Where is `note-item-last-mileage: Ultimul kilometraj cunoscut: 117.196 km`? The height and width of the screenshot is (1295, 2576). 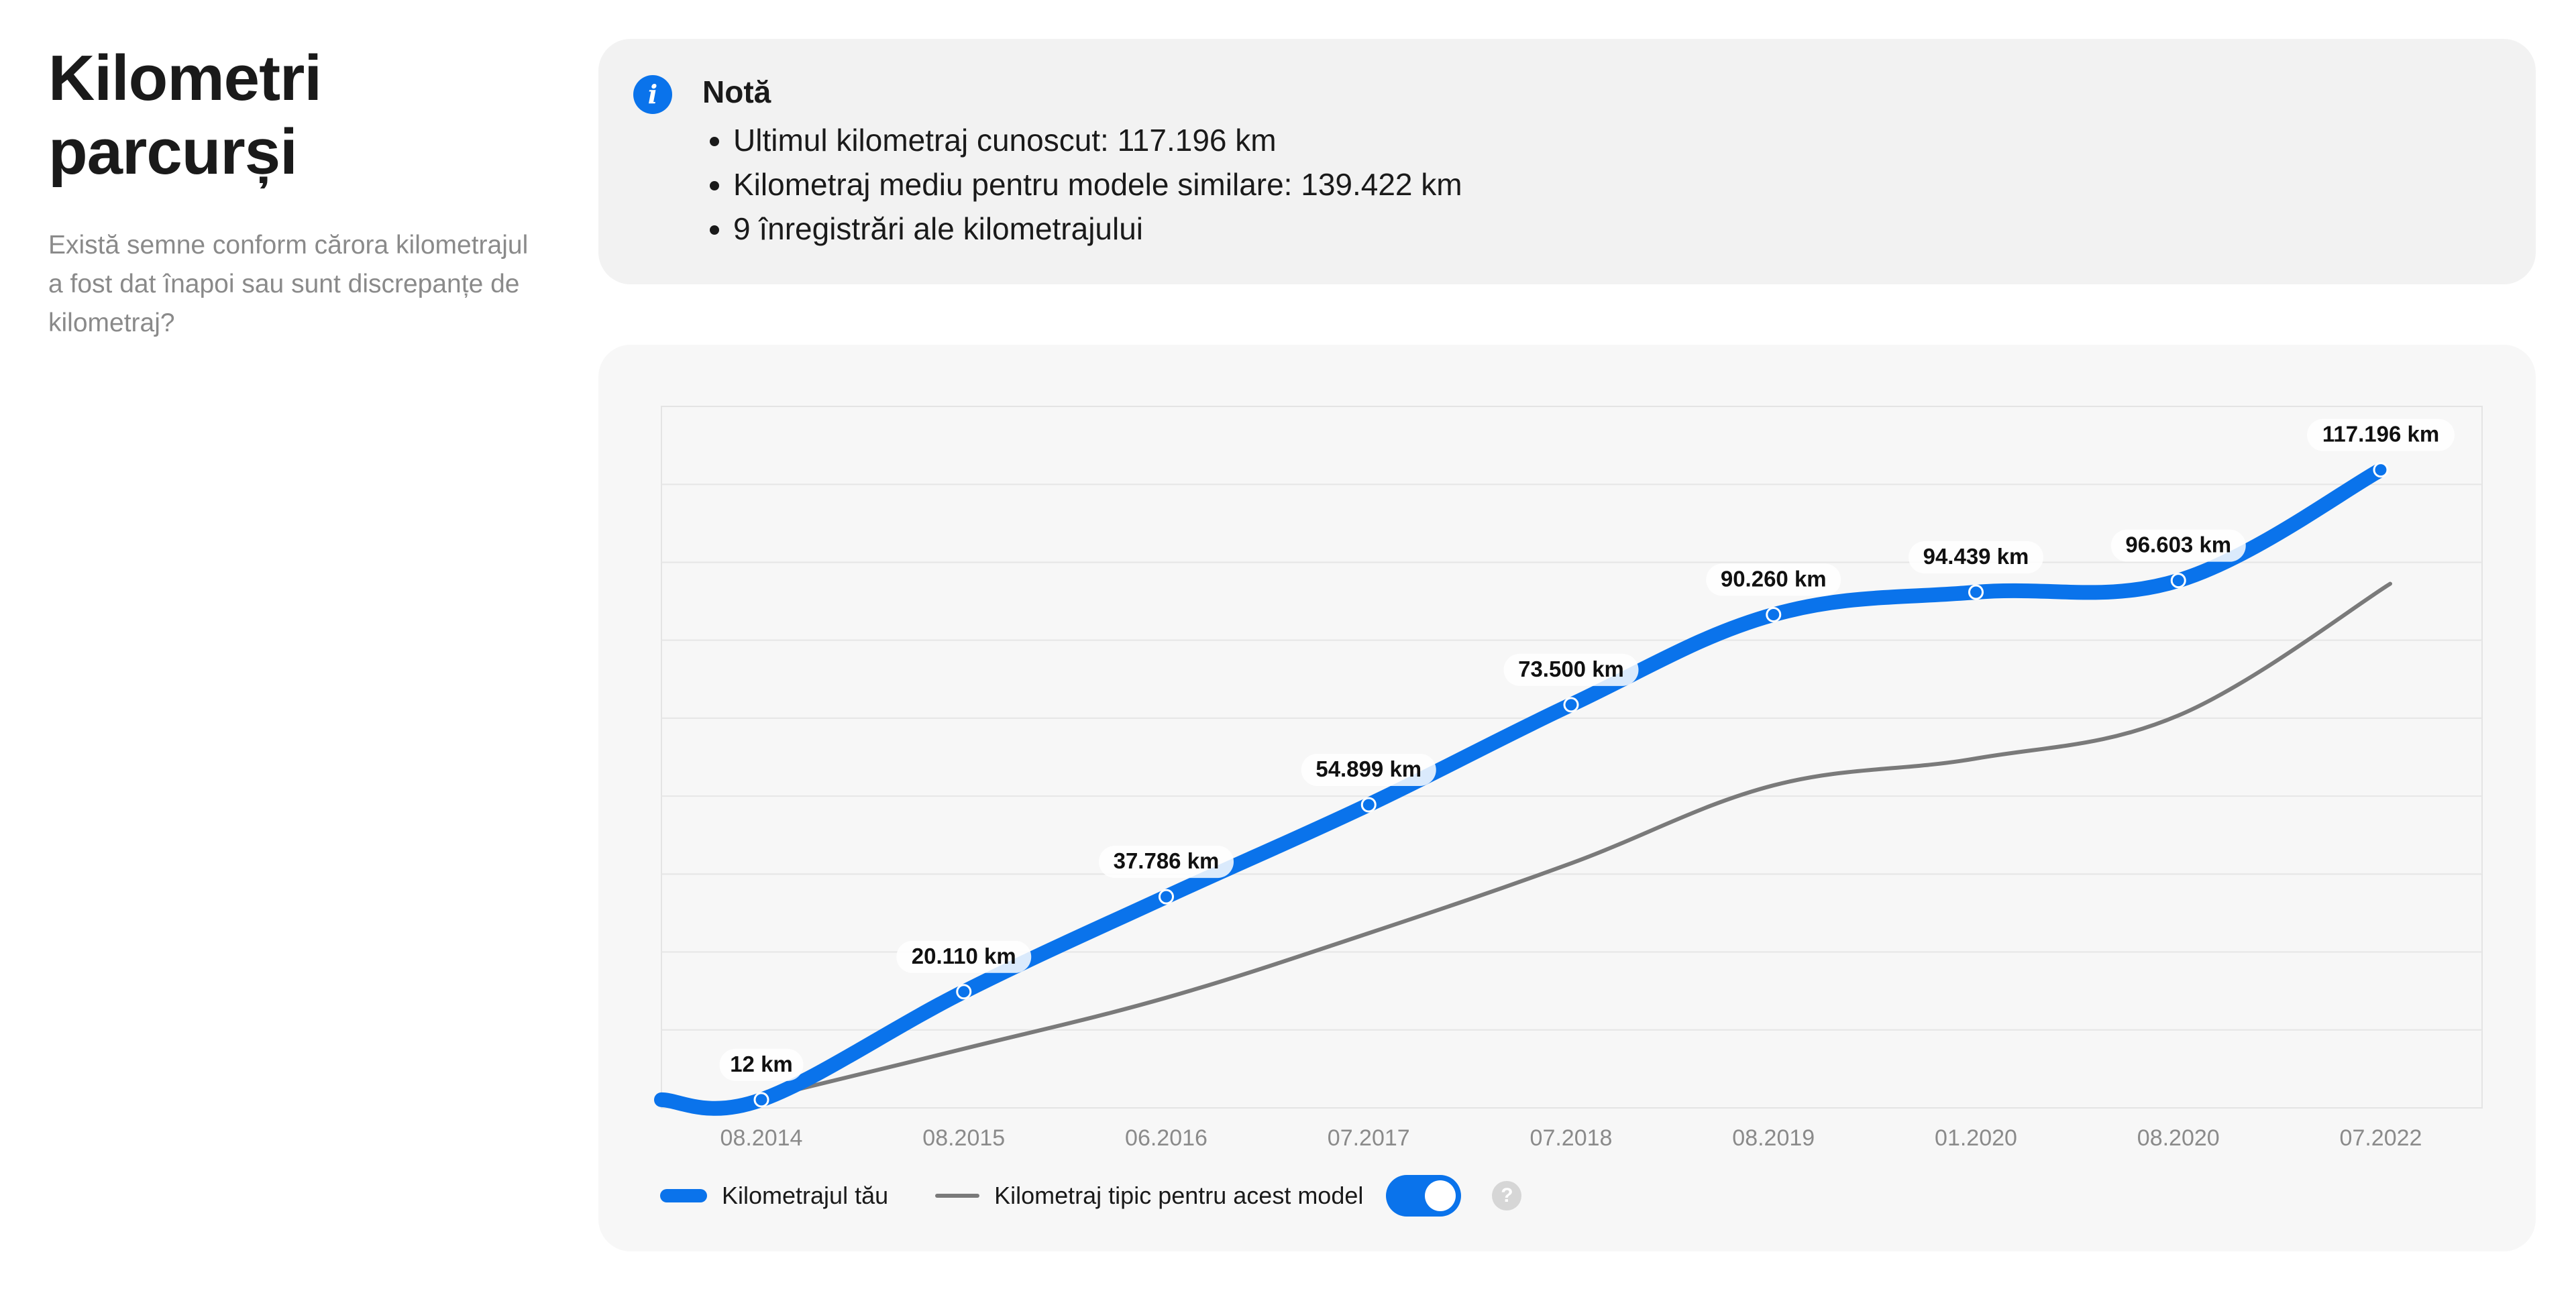
note-item-last-mileage: Ultimul kilometraj cunoscut: 117.196 km is located at coordinates (1097, 140).